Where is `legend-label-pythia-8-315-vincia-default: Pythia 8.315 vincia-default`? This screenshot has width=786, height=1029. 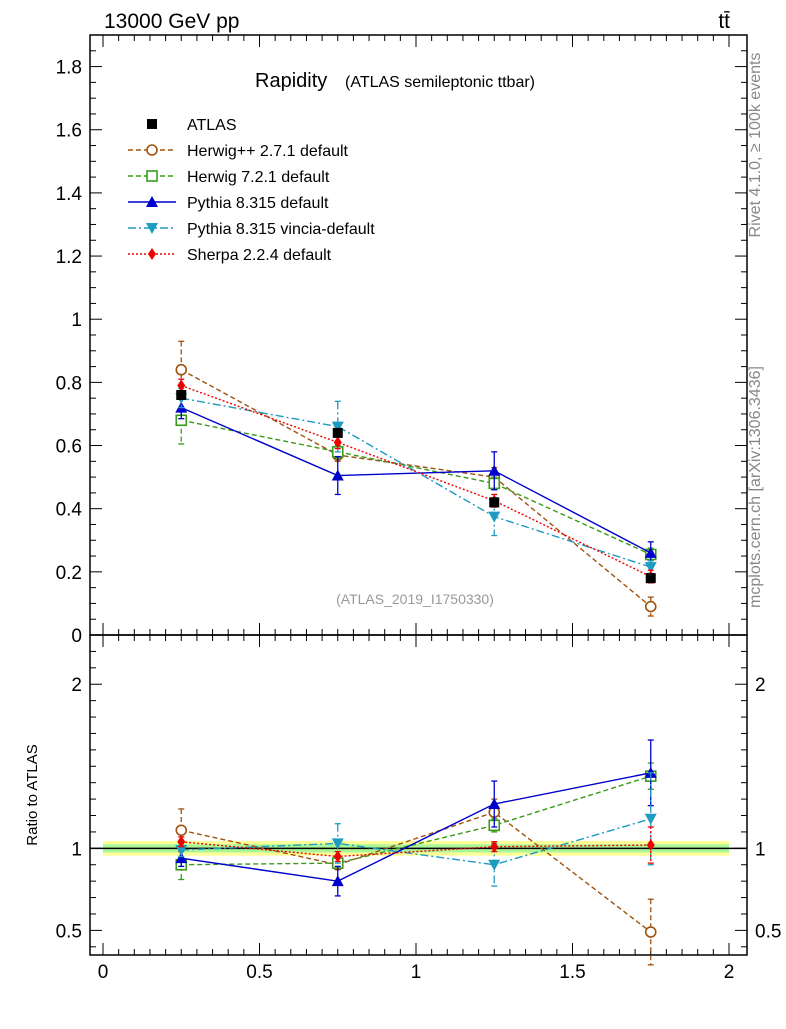 legend-label-pythia-8-315-vincia-default: Pythia 8.315 vincia-default is located at coordinates (281, 229).